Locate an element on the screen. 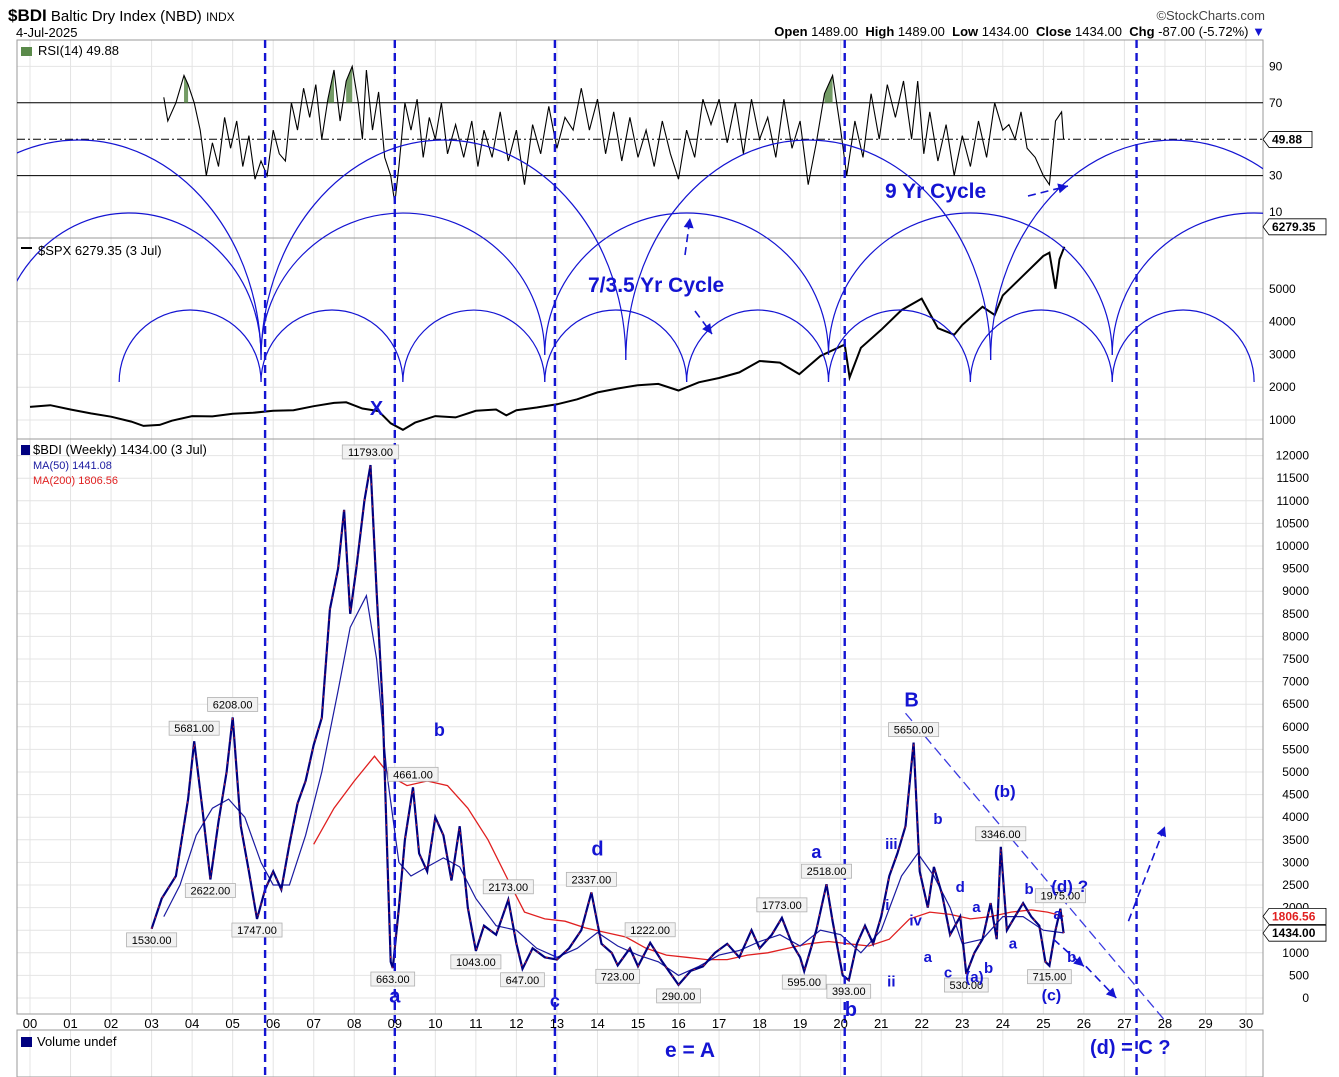 The height and width of the screenshot is (1077, 1339). value-label: 290.00 is located at coordinates (679, 997).